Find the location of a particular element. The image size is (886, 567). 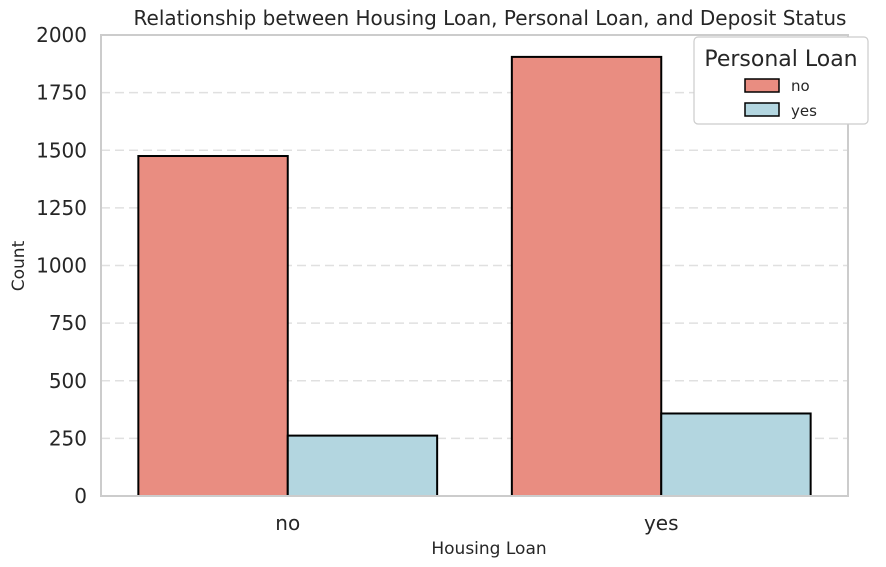

y-tick-label: 1750 is located at coordinates (61, 93).